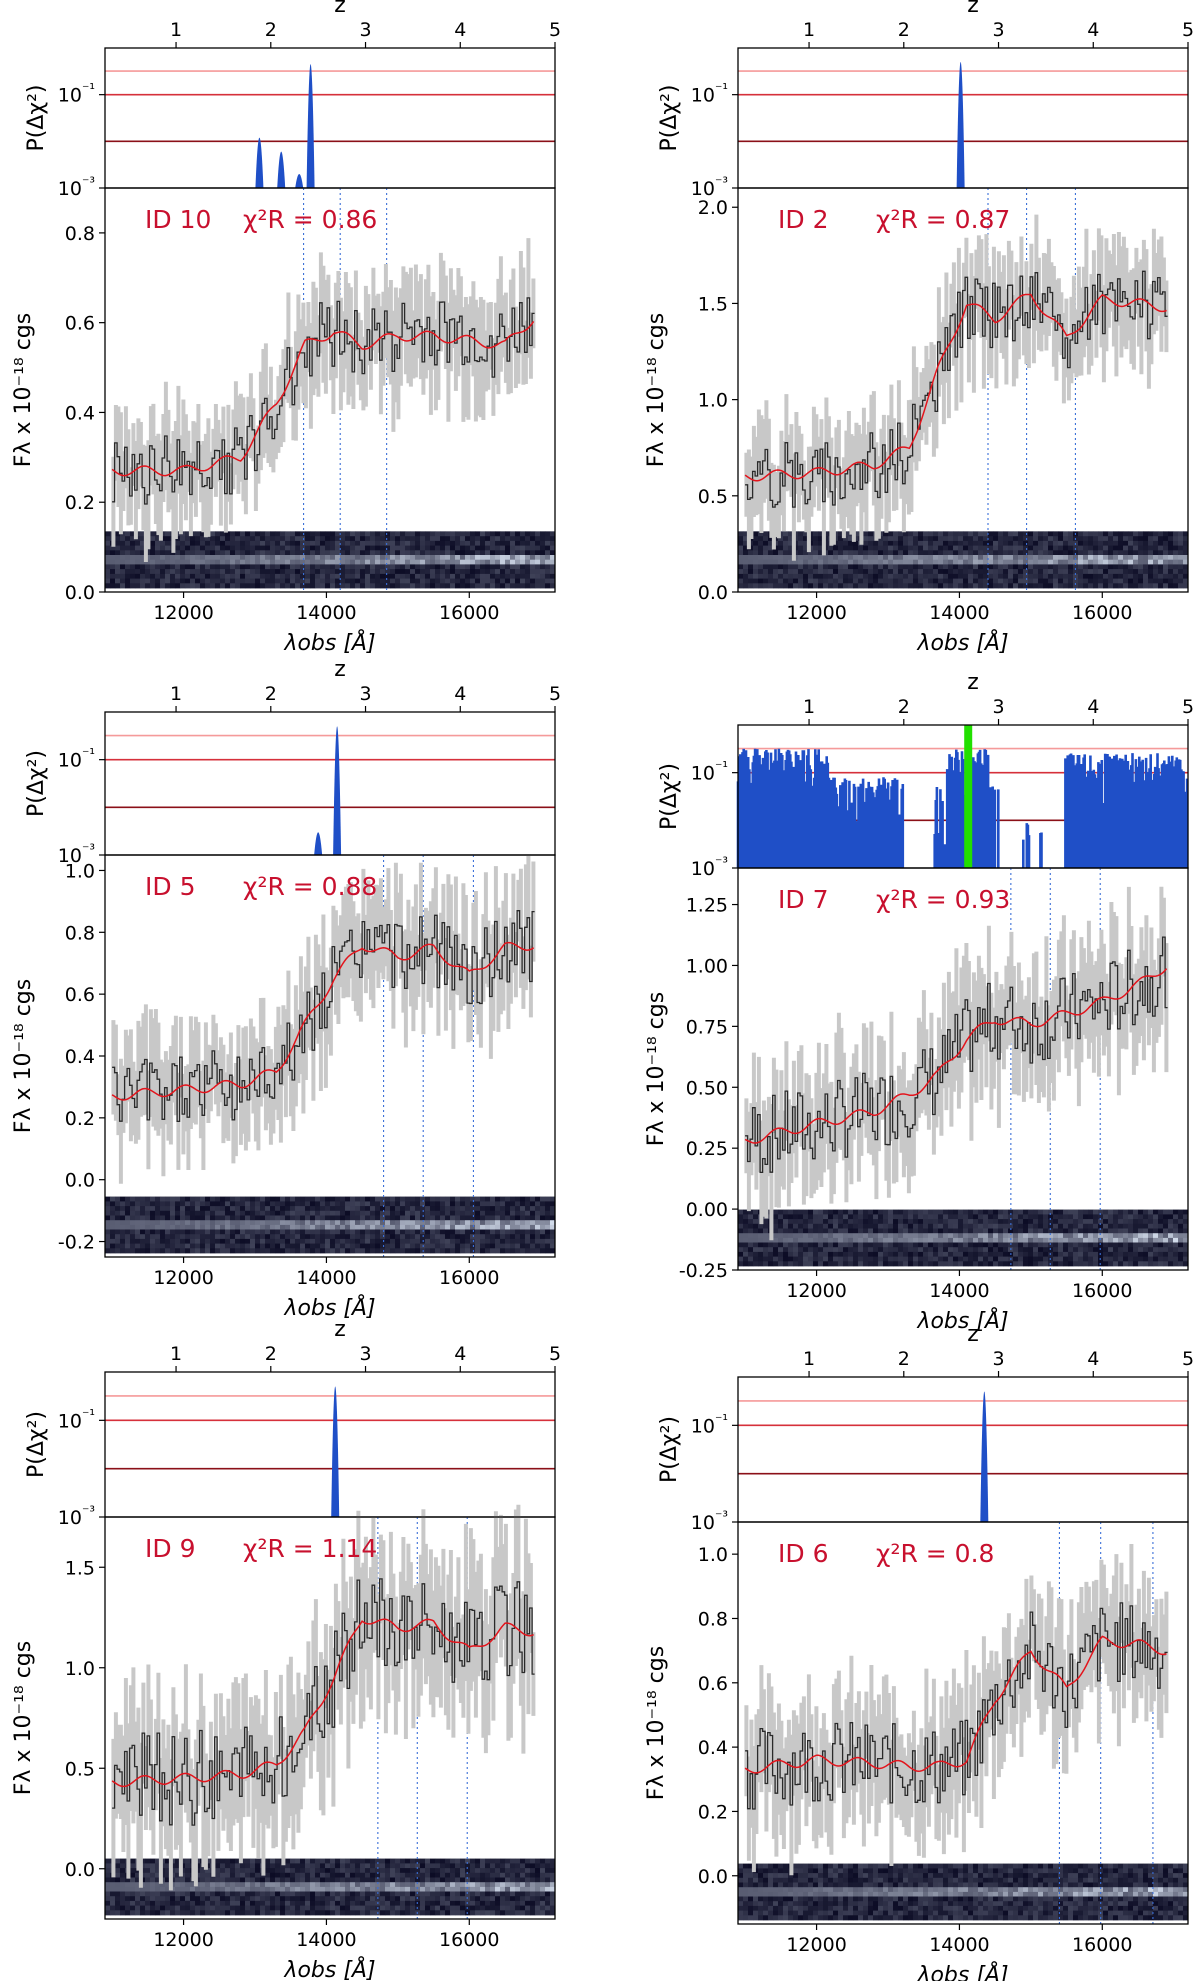 This screenshot has width=1200, height=1981. I want to click on z-axis-label: z, so click(340, 669).